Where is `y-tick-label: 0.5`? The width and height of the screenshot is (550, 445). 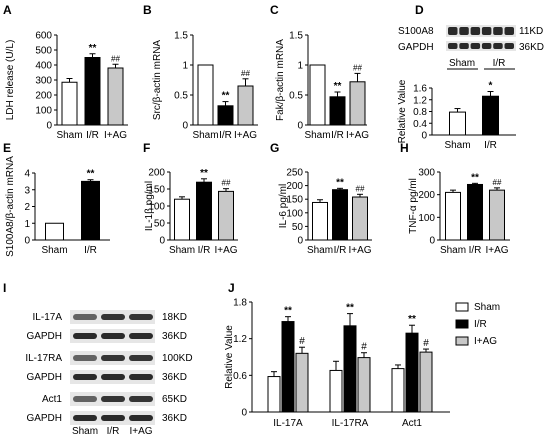 y-tick-label: 0.5 is located at coordinates (296, 96).